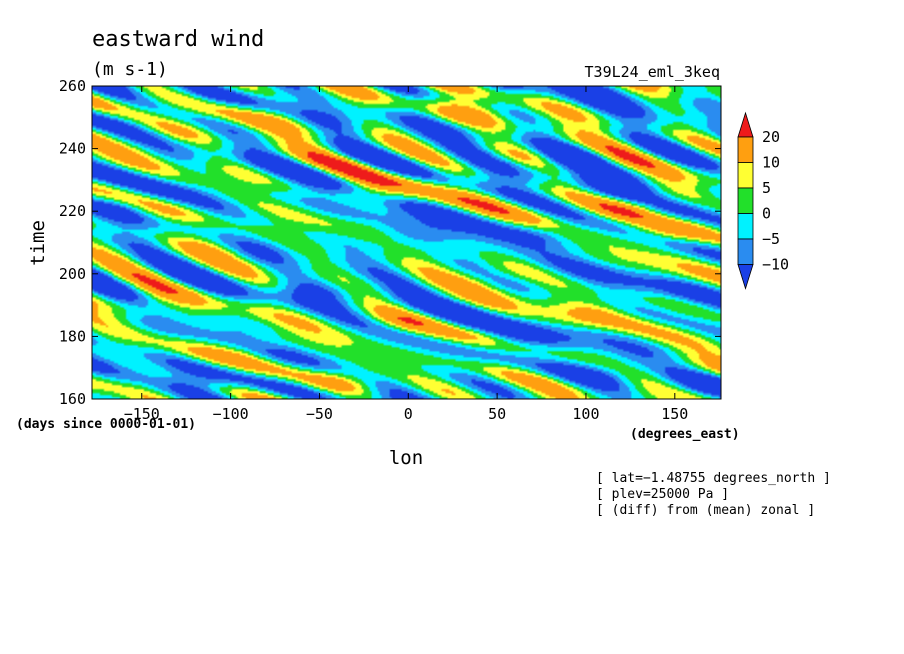 Image resolution: width=904 pixels, height=654 pixels. I want to click on dataset-label: T39L24_eml_3keq, so click(652, 72).